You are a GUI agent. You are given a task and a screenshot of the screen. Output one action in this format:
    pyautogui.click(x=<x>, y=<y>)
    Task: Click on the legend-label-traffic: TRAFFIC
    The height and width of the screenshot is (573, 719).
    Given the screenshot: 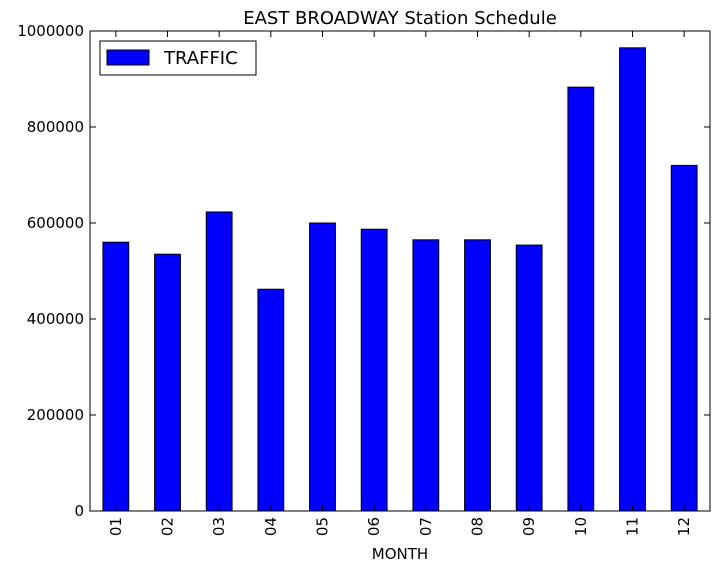 What is the action you would take?
    pyautogui.click(x=200, y=58)
    